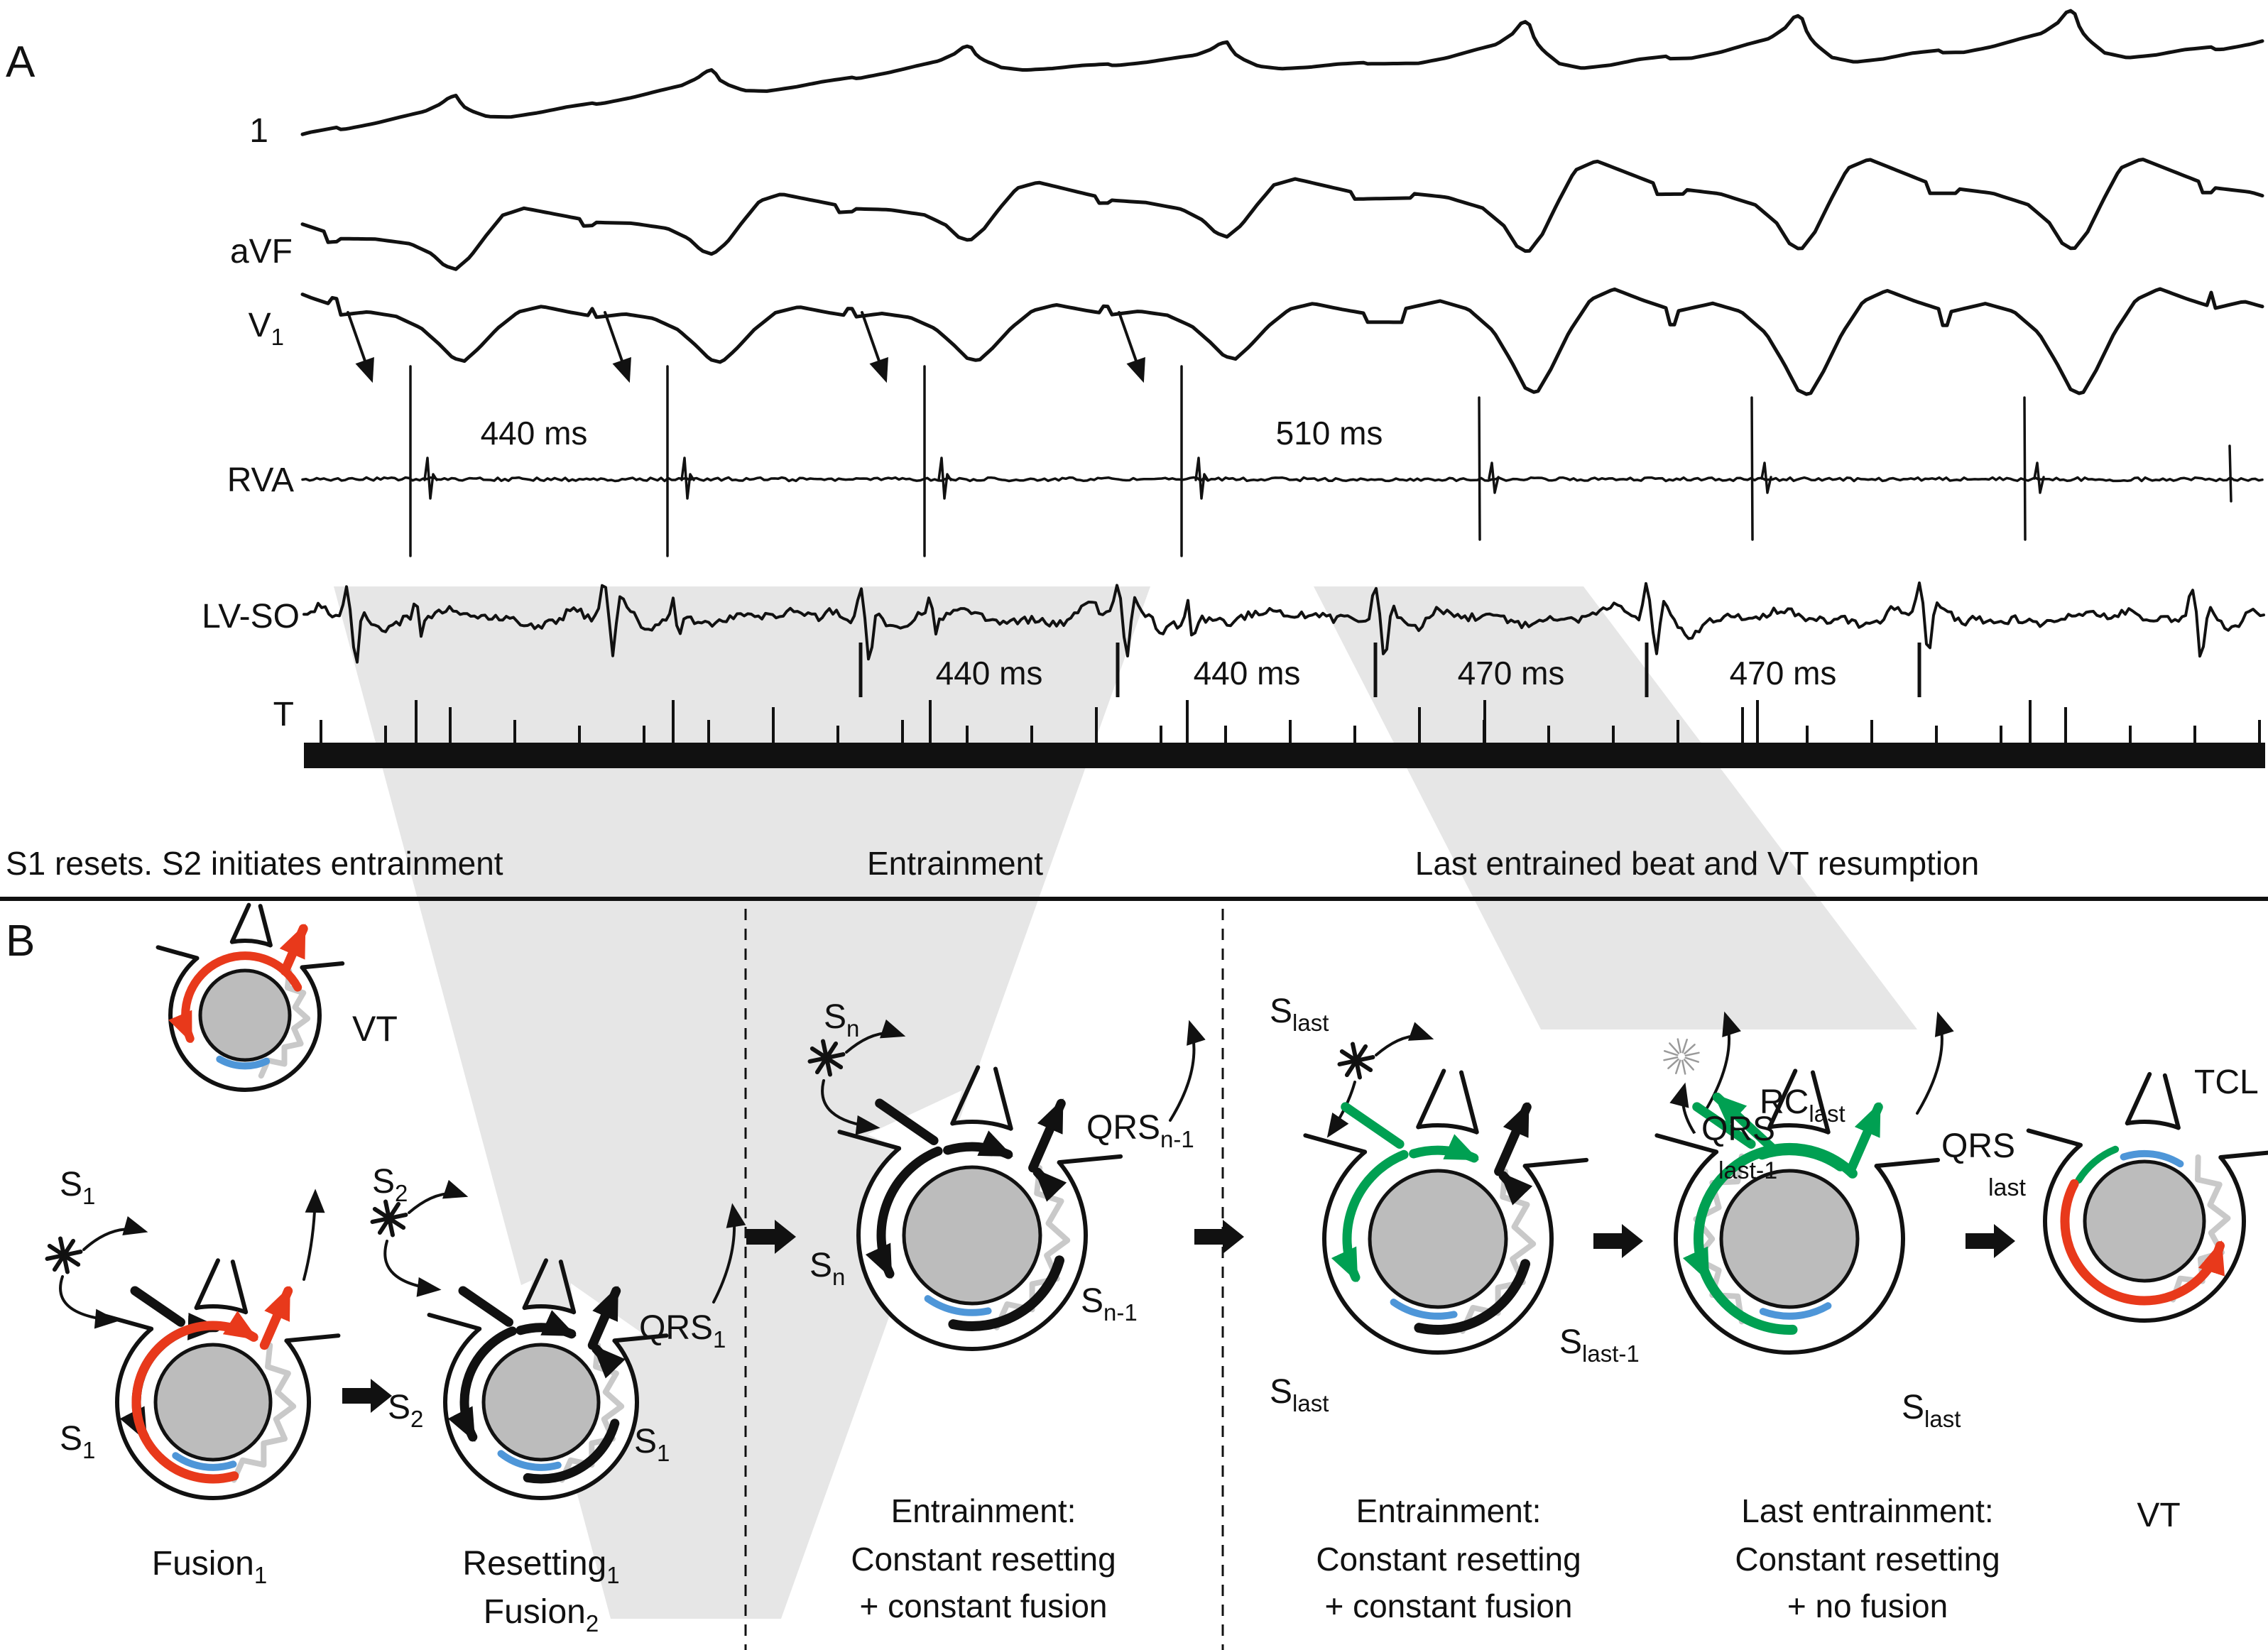 The image size is (2268, 1650). Describe the element at coordinates (851, 1107) in the screenshot. I see `sn-star-down` at that location.